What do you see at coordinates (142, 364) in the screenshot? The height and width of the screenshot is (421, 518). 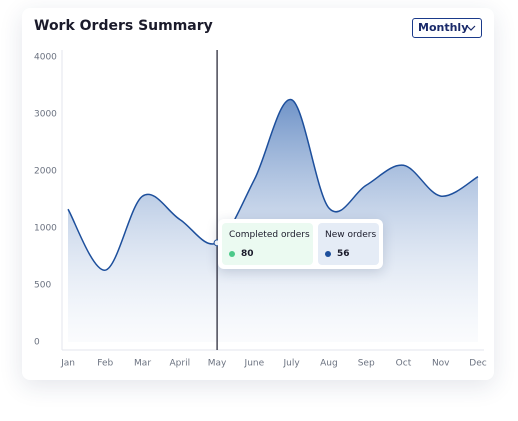 I see `x-tick-label: Mar` at bounding box center [142, 364].